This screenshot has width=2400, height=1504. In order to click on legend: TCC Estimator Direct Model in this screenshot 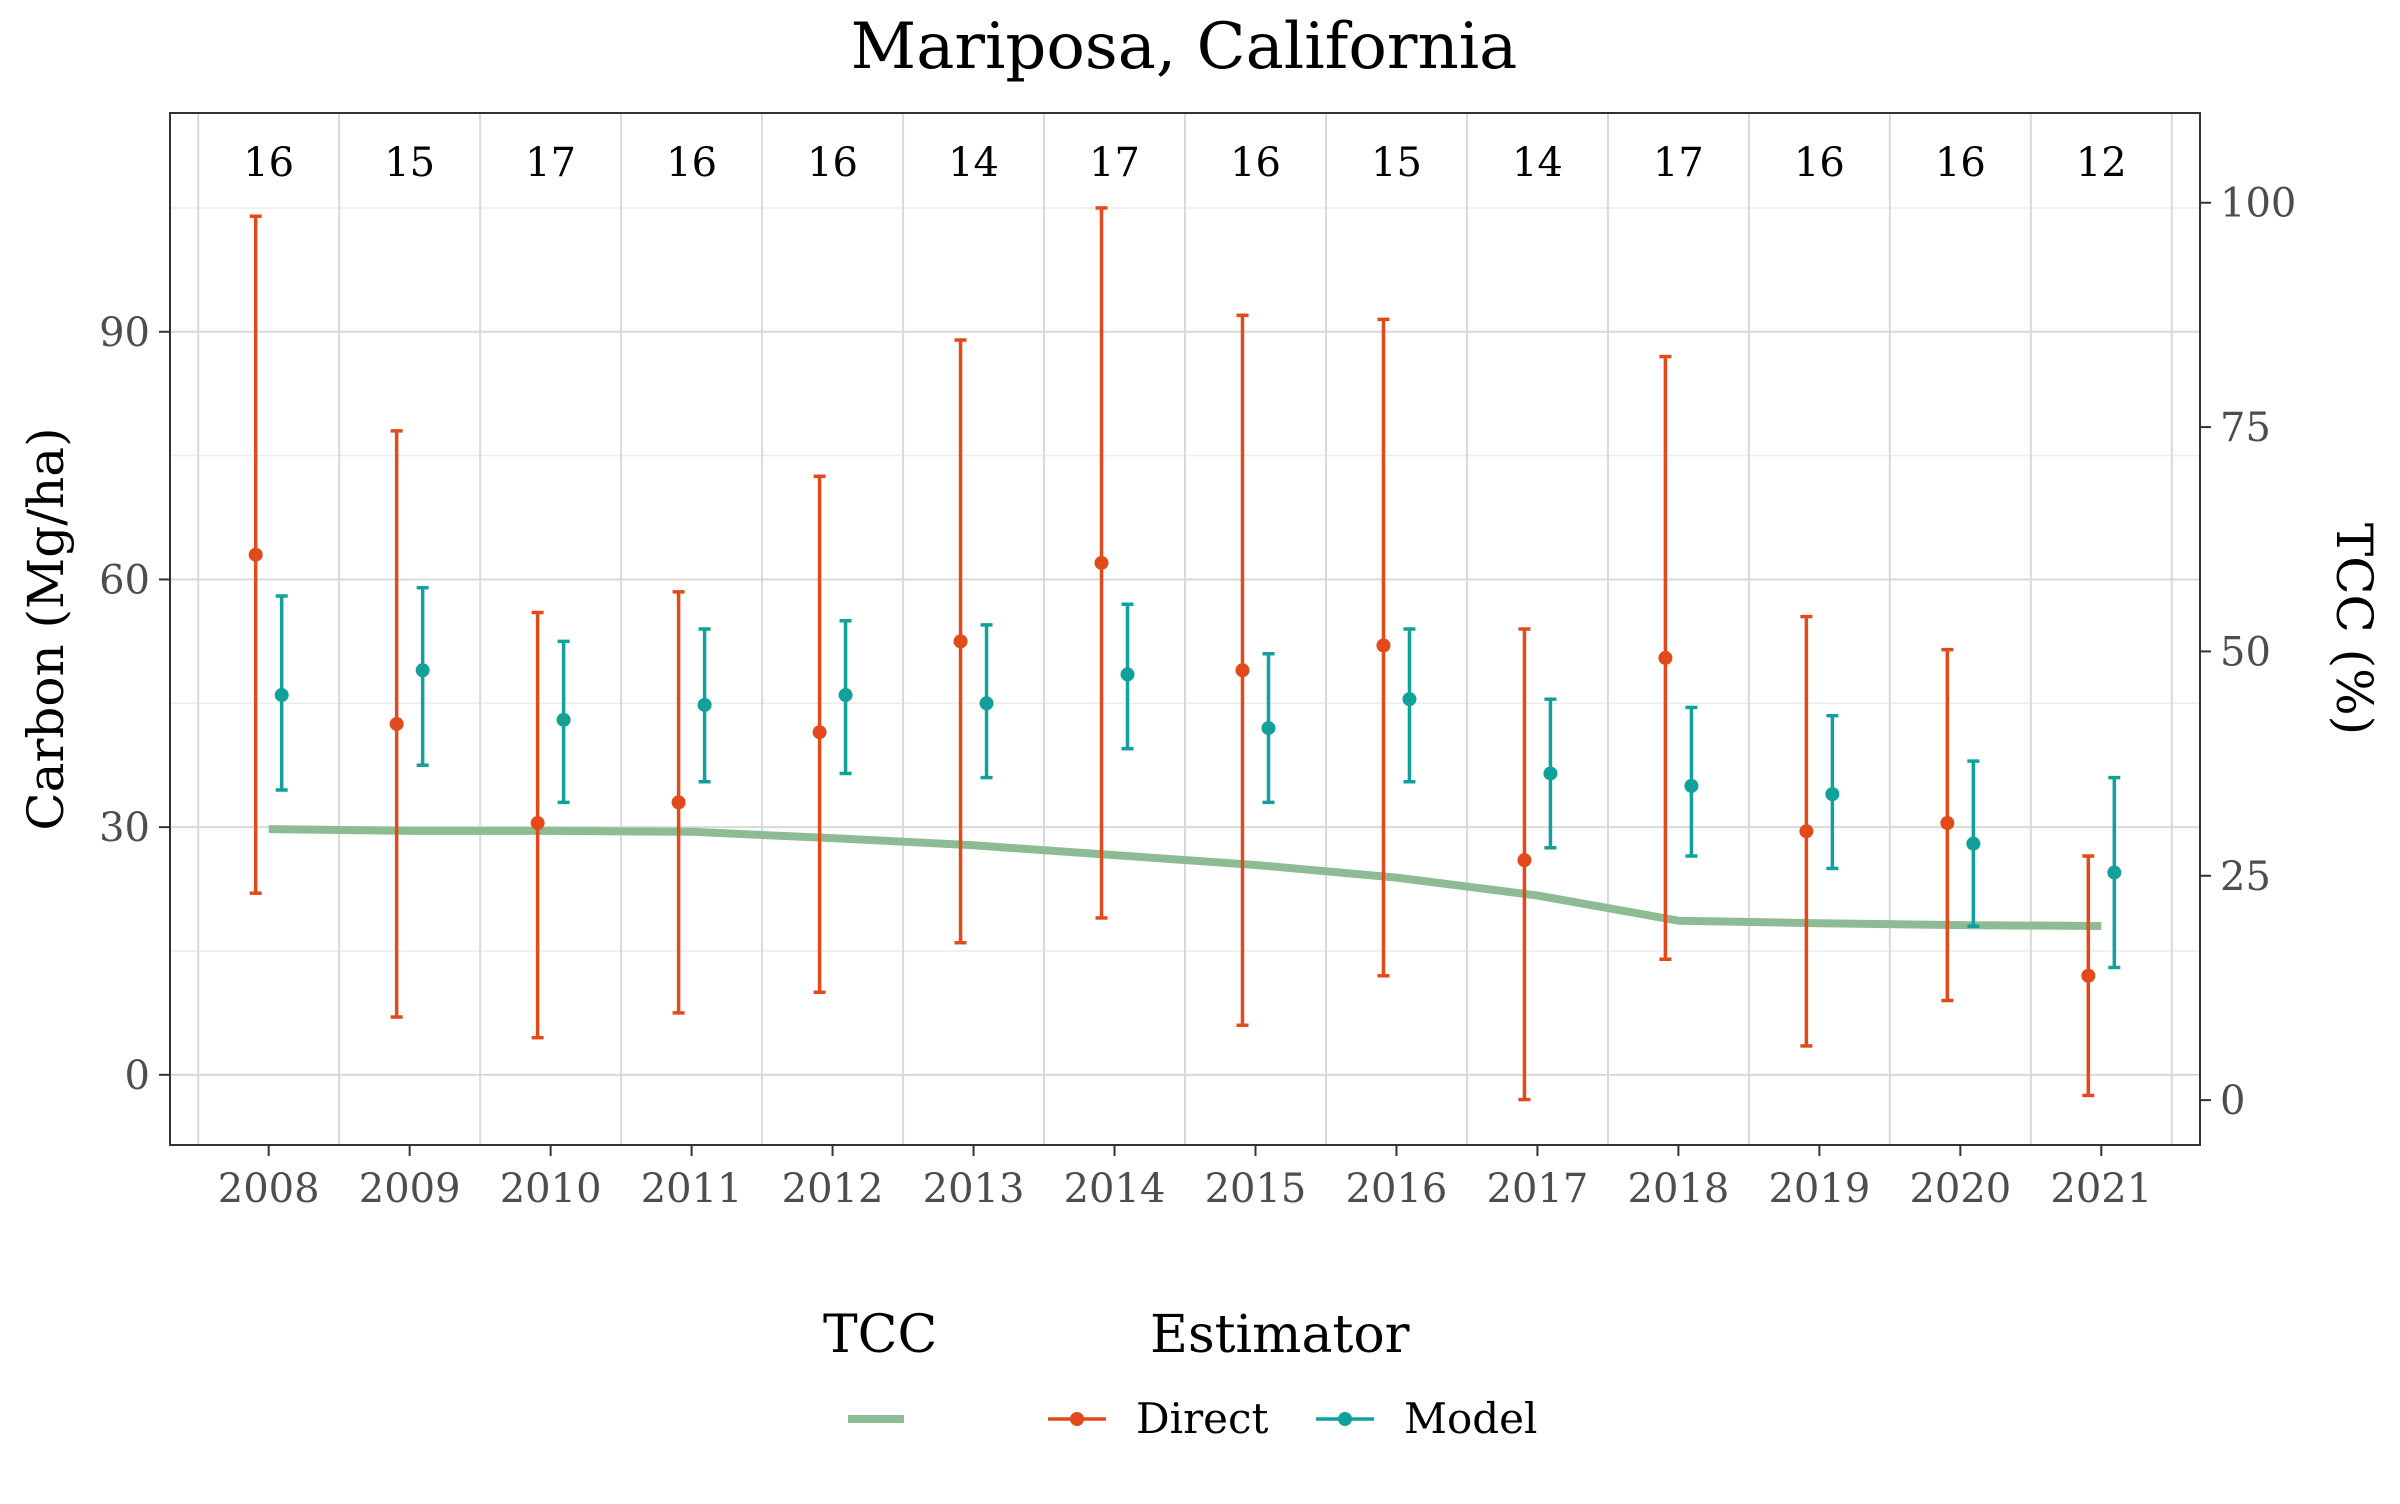, I will do `click(1180, 1374)`.